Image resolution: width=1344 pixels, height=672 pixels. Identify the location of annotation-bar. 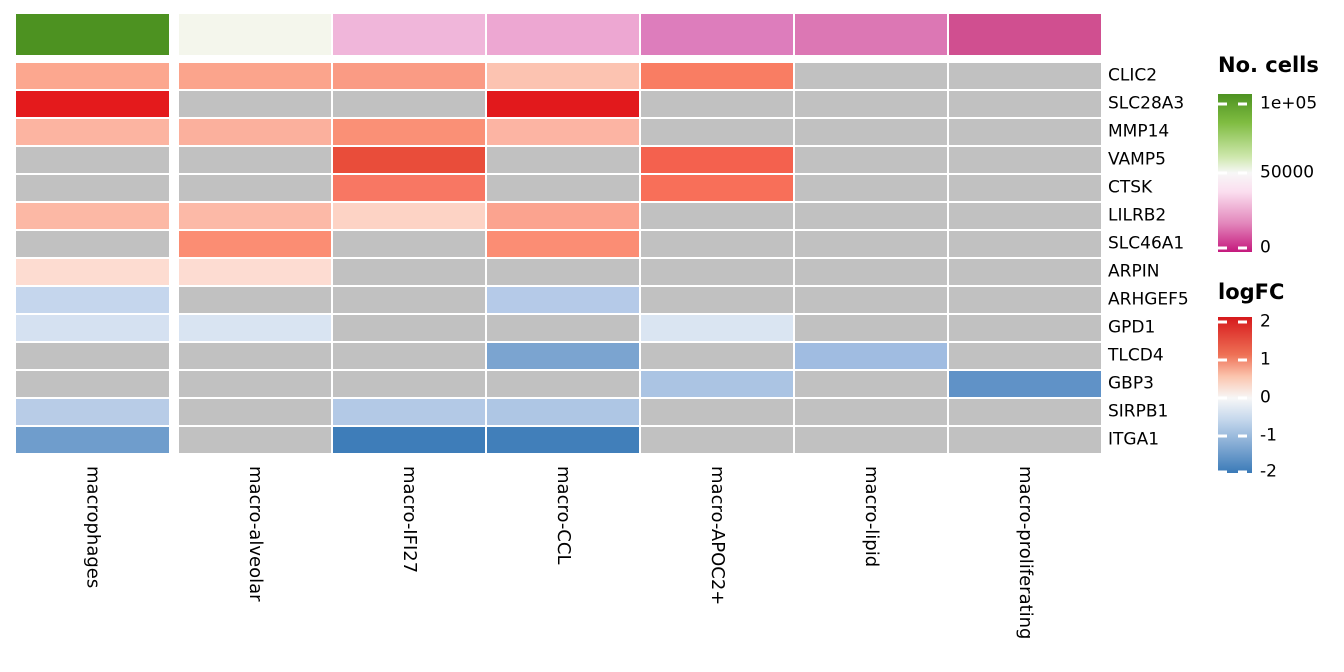
(558, 34).